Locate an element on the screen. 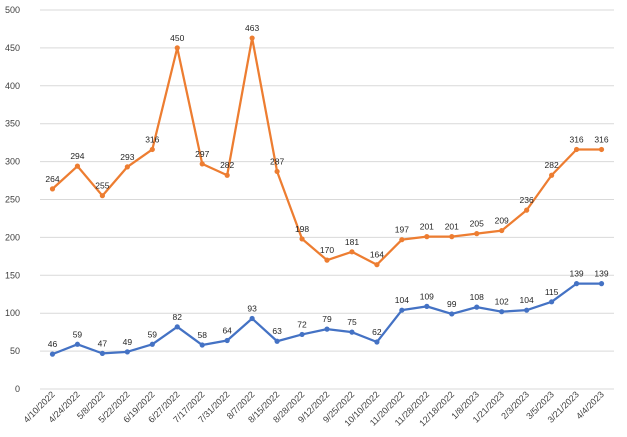 Image resolution: width=627 pixels, height=437 pixels. x-tick-label: 4/4/2023 is located at coordinates (590, 405).